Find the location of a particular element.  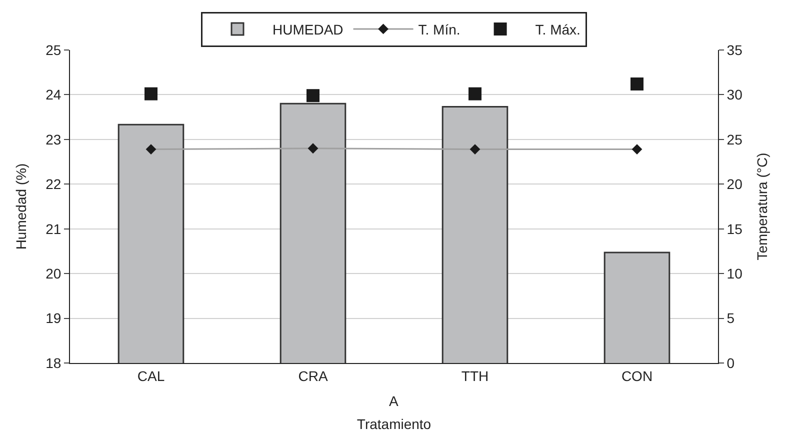

y2-axis-title: Temperatura (°C) is located at coordinates (762, 206).